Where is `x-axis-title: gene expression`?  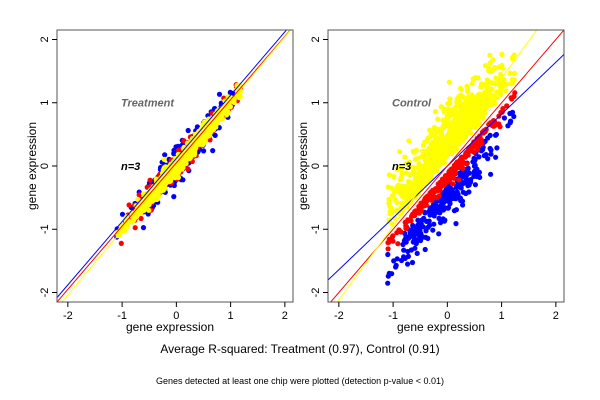 x-axis-title: gene expression is located at coordinates (441, 327).